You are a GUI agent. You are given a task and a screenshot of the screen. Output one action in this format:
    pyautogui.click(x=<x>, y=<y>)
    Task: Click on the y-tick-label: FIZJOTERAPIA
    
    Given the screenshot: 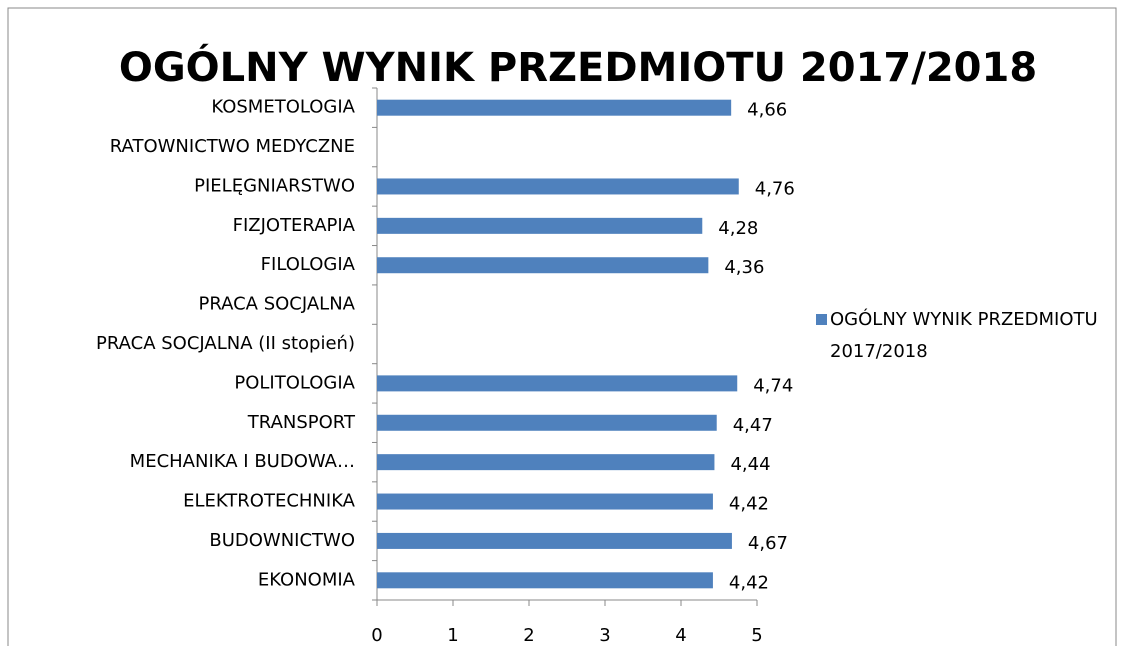 What is the action you would take?
    pyautogui.click(x=294, y=225)
    